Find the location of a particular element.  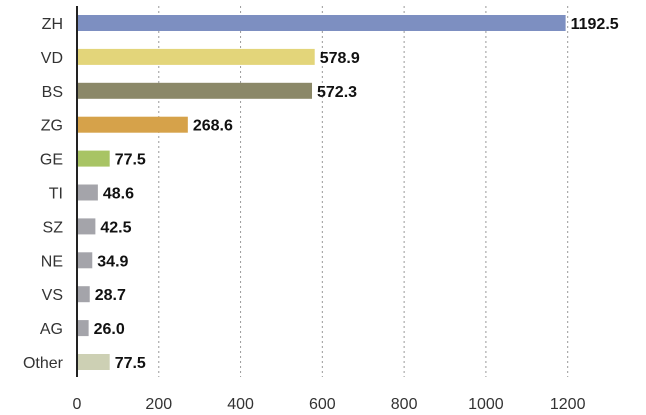

bar-ti is located at coordinates (88, 192).